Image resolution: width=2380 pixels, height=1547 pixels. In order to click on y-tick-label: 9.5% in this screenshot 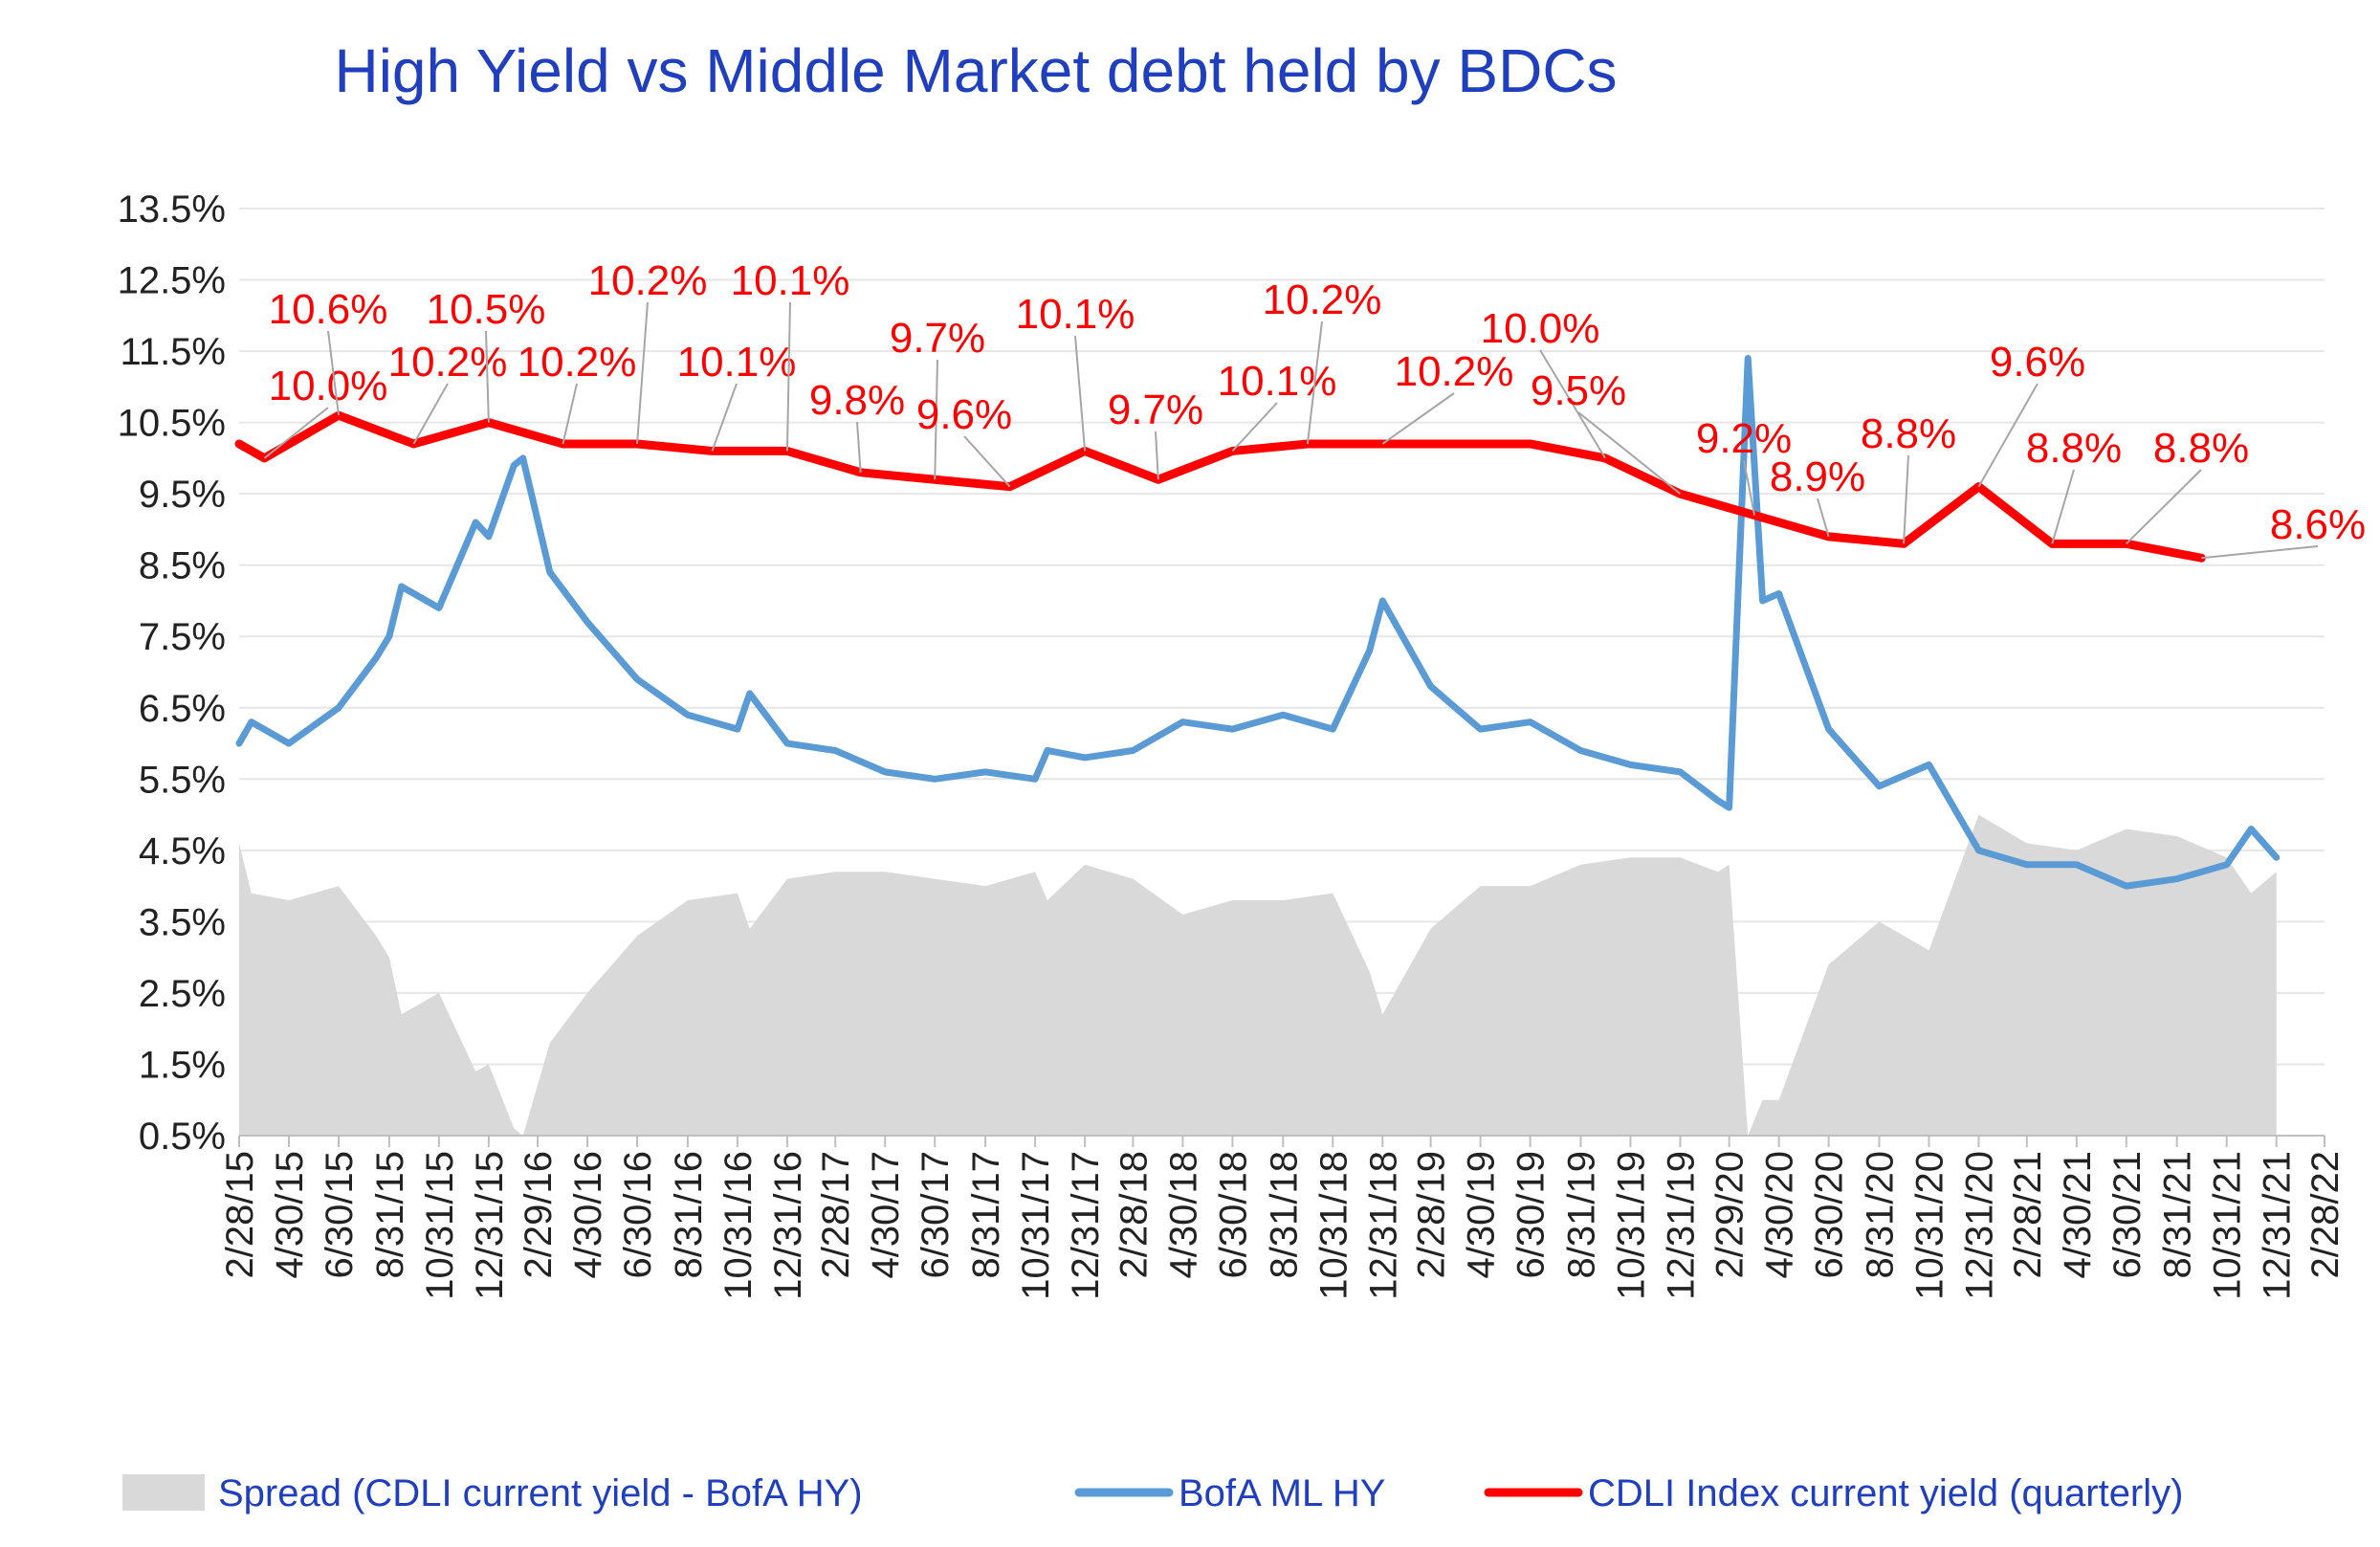, I will do `click(182, 495)`.